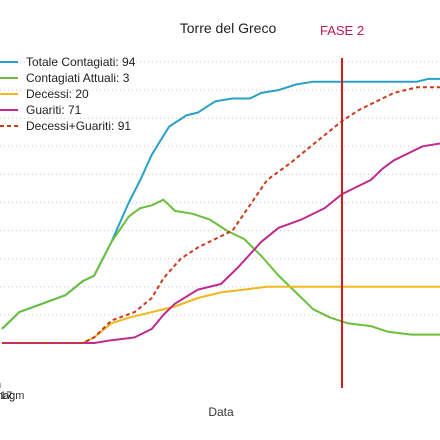 The image size is (440, 440). Describe the element at coordinates (228, 28) in the screenshot. I see `chart-title: Torre del Greco` at that location.